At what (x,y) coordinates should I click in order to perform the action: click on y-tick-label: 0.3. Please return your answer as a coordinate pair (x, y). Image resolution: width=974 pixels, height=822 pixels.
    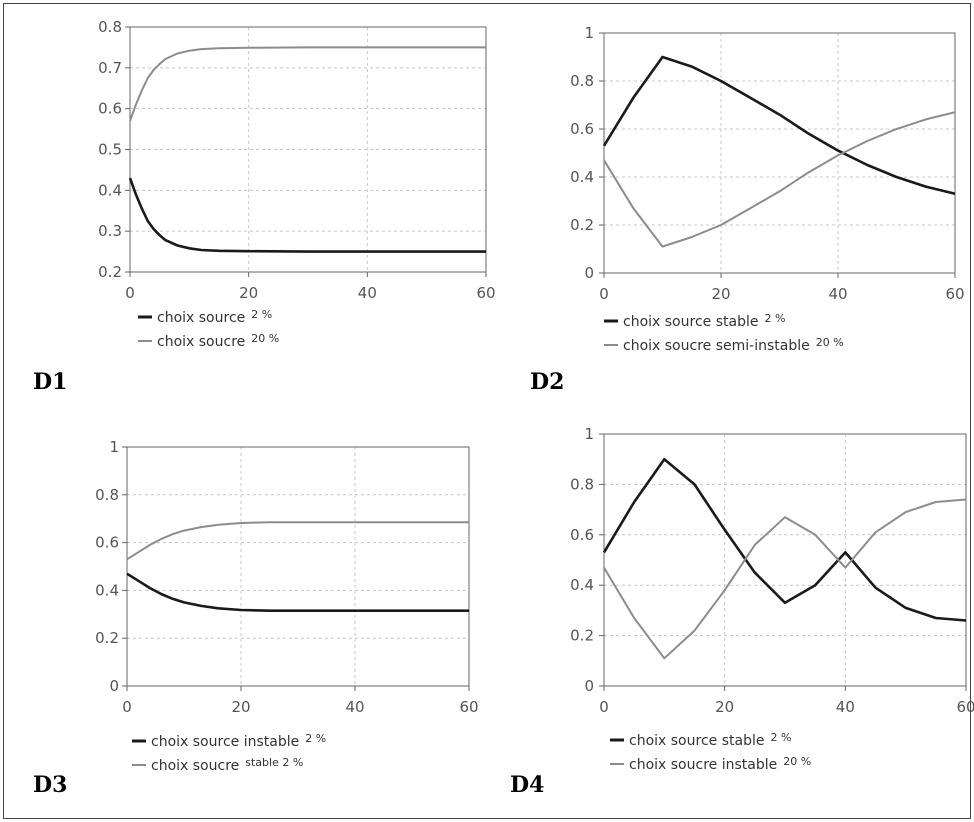
    Looking at the image, I should click on (110, 231).